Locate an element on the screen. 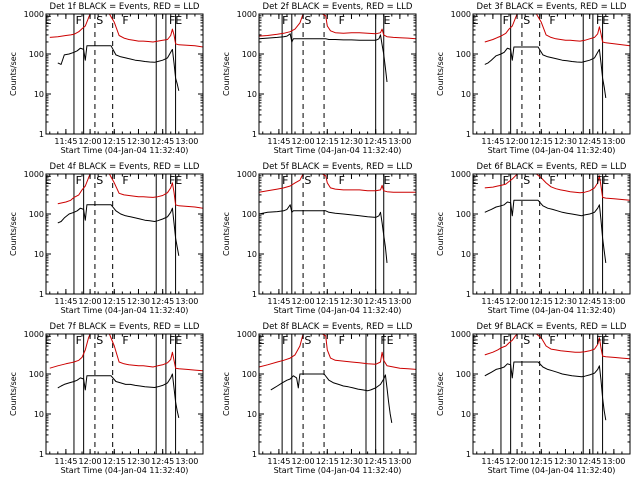 Image resolution: width=640 pixels, height=480 pixels. panel-title: Det 9f BLACK = Events, RED = LLD is located at coordinates (552, 327).